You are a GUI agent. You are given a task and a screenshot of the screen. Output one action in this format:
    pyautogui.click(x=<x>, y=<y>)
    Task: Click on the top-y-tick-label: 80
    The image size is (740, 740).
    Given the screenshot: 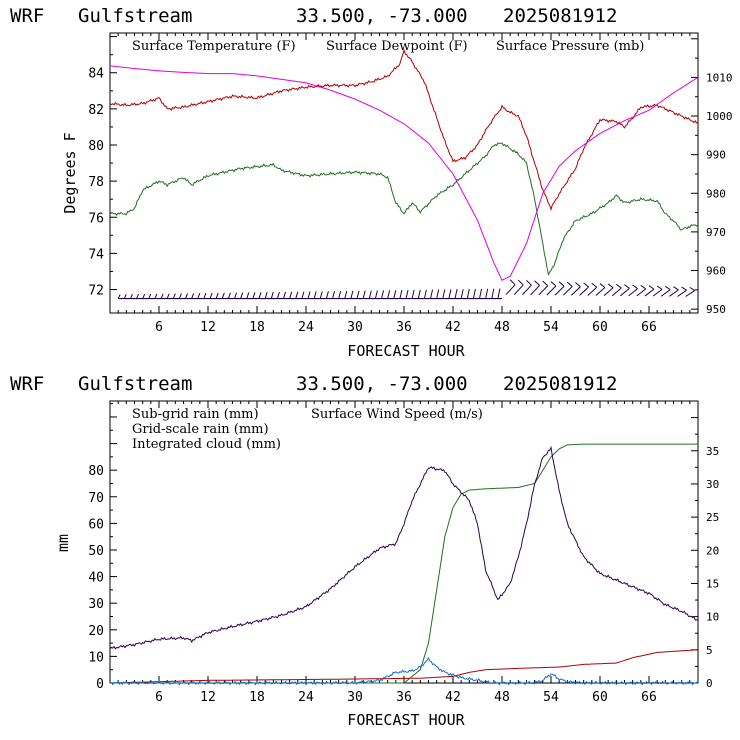 What is the action you would take?
    pyautogui.click(x=96, y=146)
    